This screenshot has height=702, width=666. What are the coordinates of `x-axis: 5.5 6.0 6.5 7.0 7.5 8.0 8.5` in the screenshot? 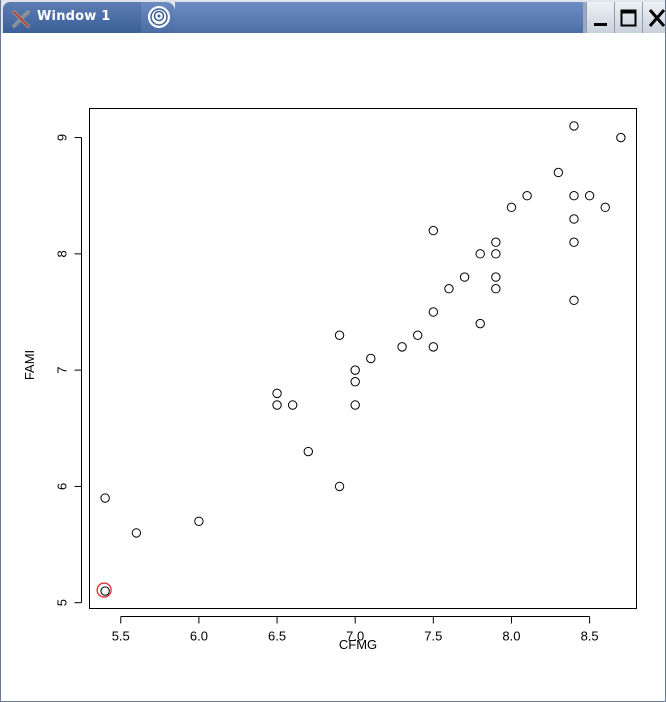 It's located at (355, 630).